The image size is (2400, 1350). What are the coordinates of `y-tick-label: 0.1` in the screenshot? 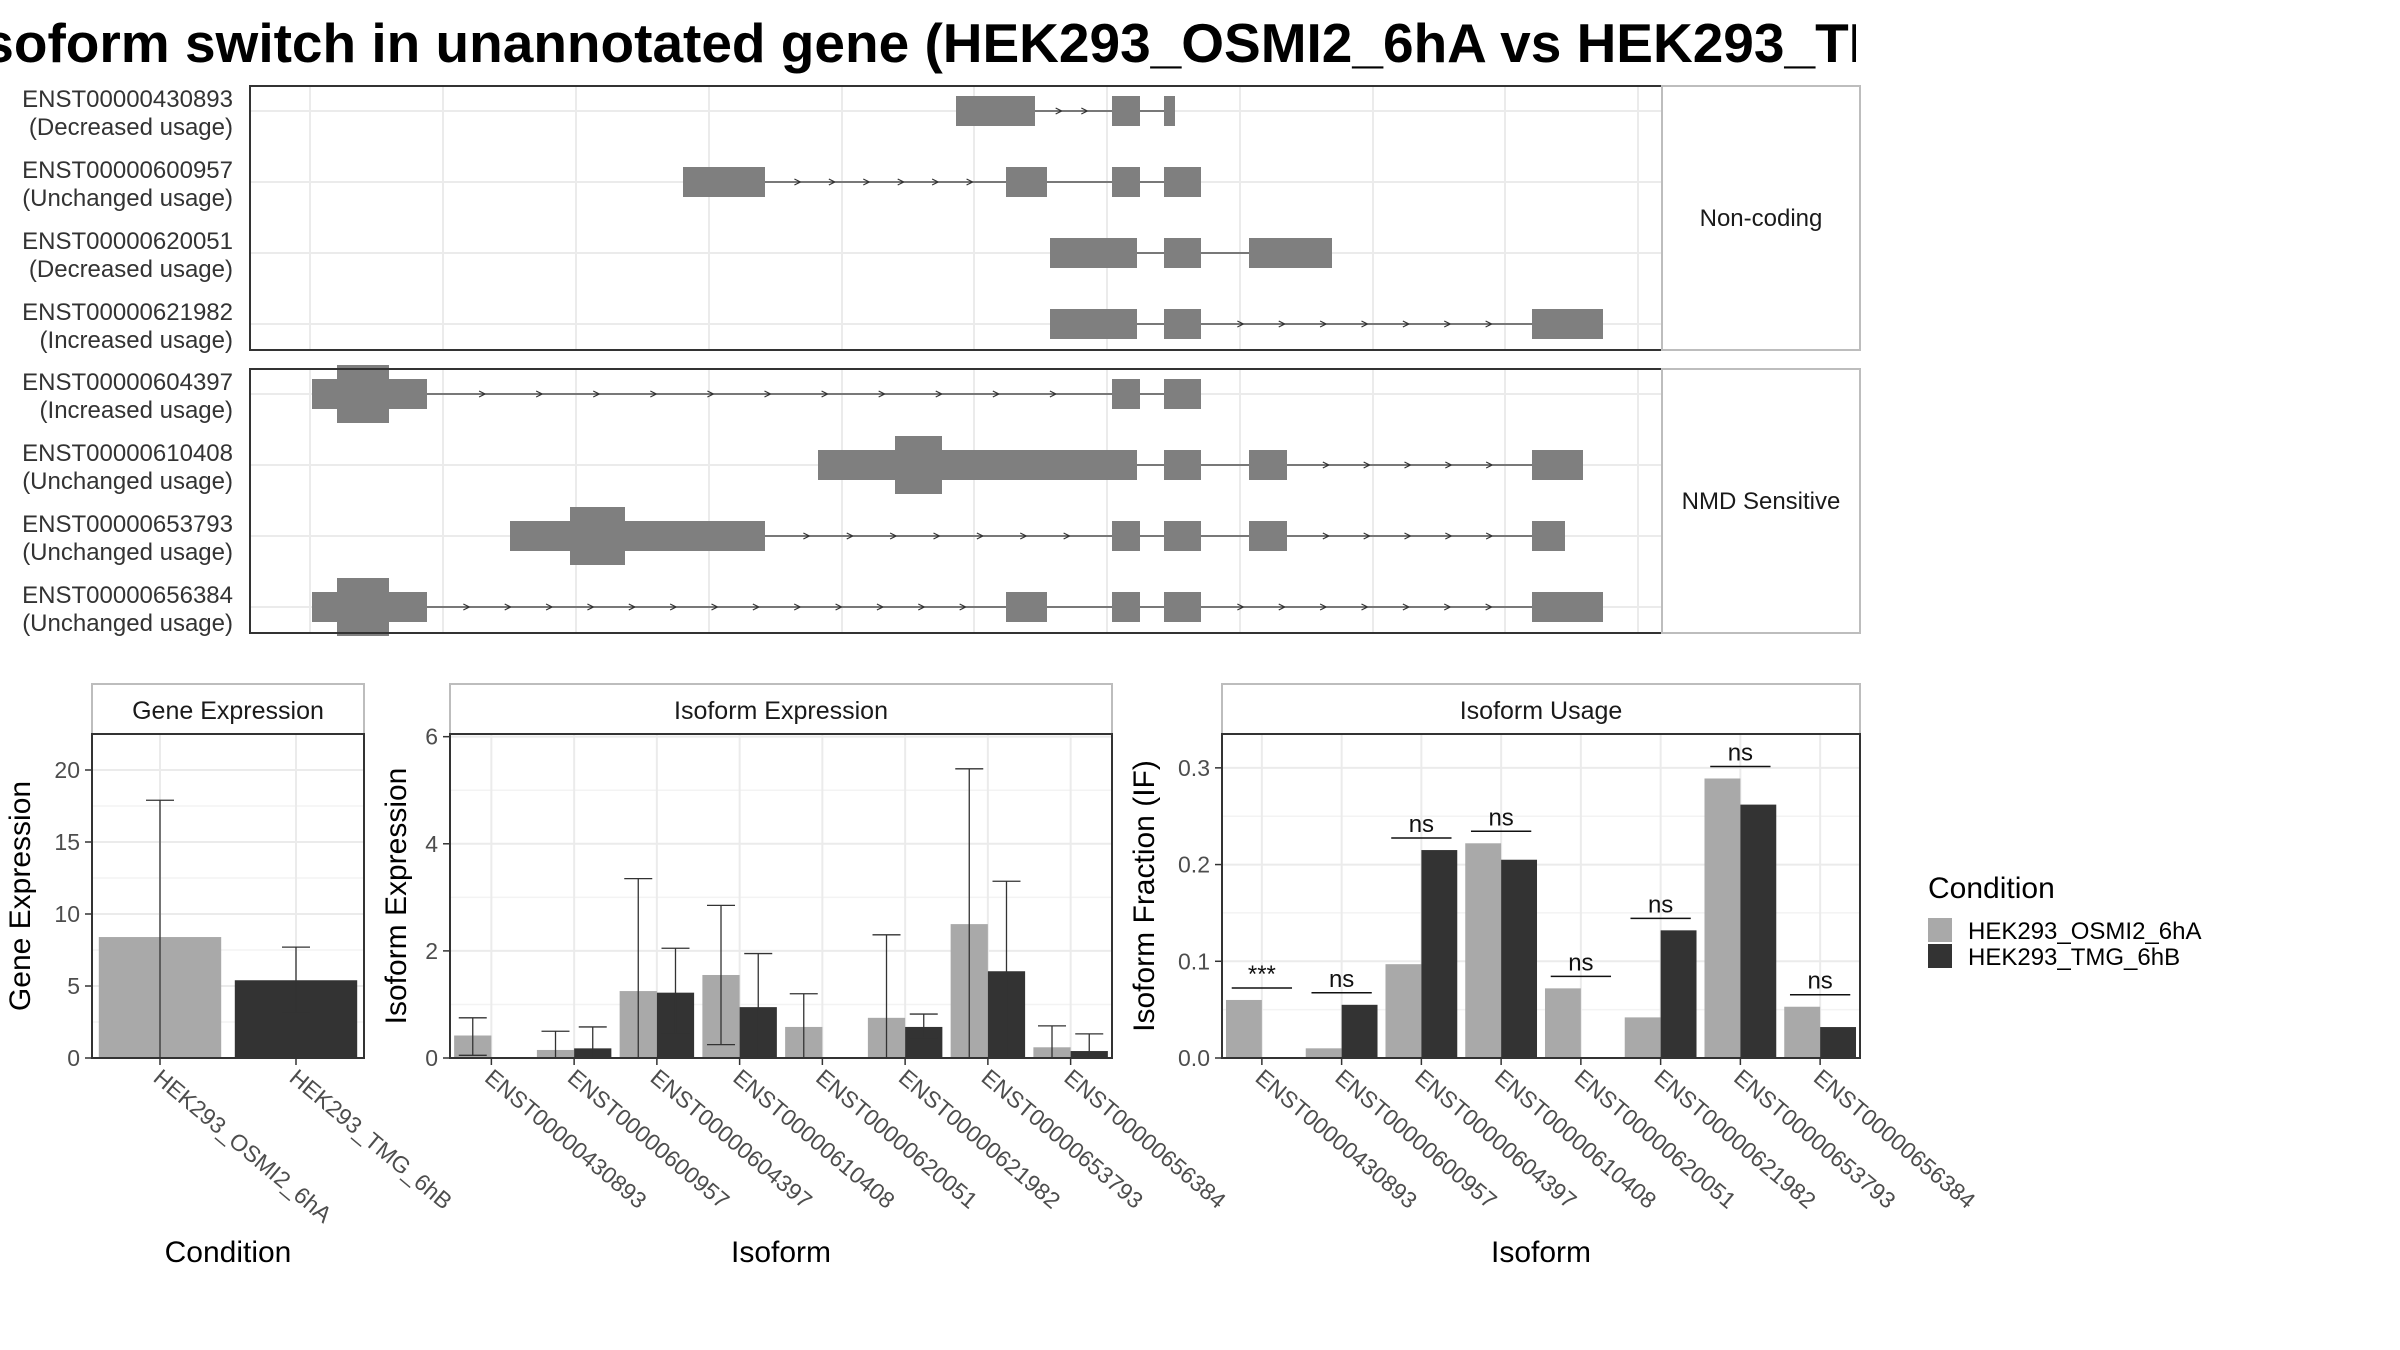 It's located at (1194, 961).